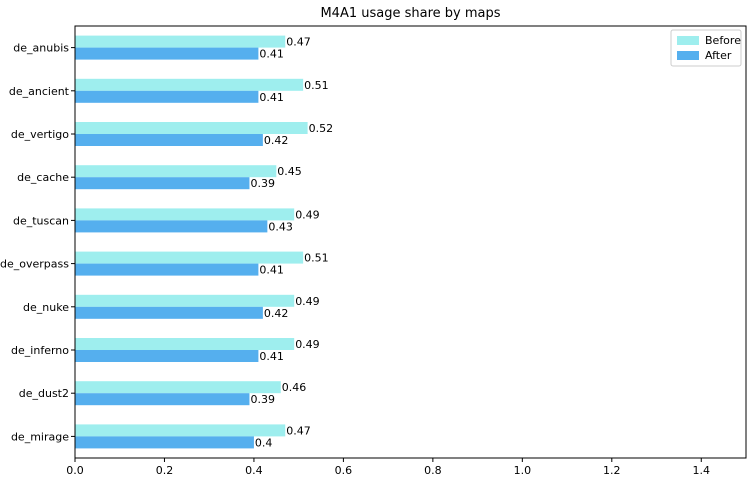  I want to click on y-tick-label: de_overpass, so click(34, 264).